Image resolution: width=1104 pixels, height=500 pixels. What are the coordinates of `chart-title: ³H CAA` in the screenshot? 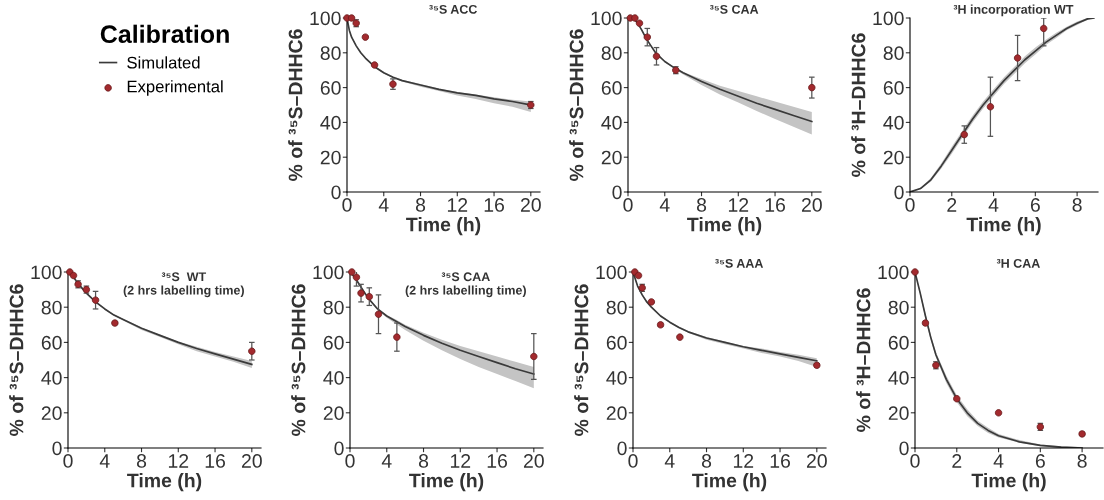 It's located at (1018, 263).